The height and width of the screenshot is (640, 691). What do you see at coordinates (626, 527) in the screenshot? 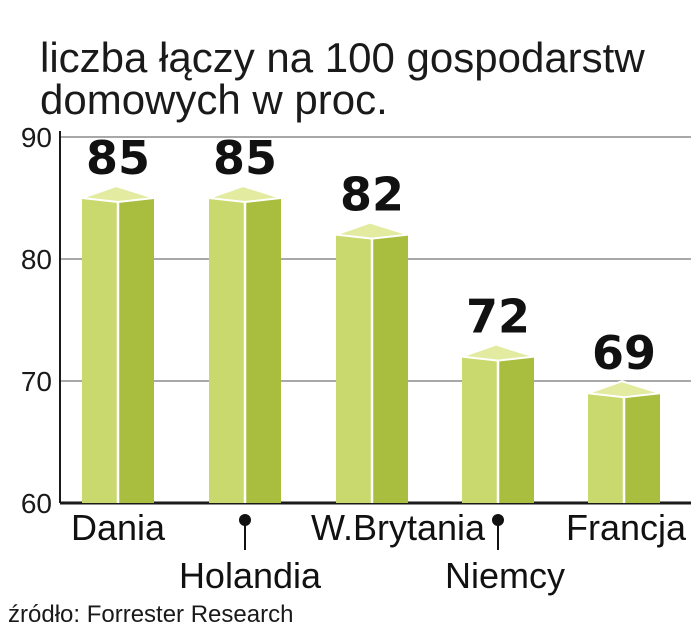
I see `category-label: Francja` at bounding box center [626, 527].